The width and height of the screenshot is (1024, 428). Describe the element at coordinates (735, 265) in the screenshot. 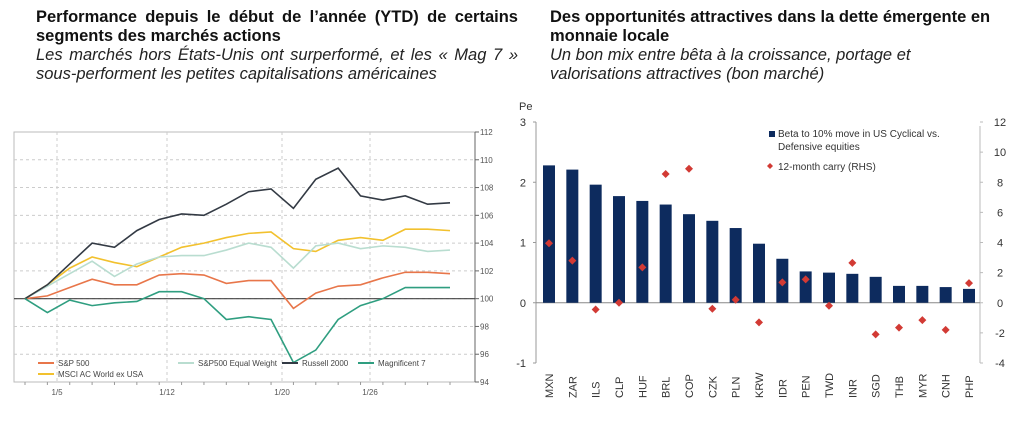

I see `bar-PLN` at that location.